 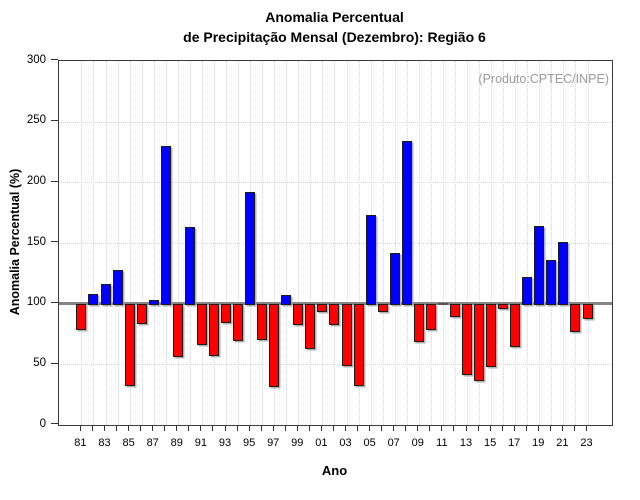 I want to click on bar-2007, so click(x=394, y=278).